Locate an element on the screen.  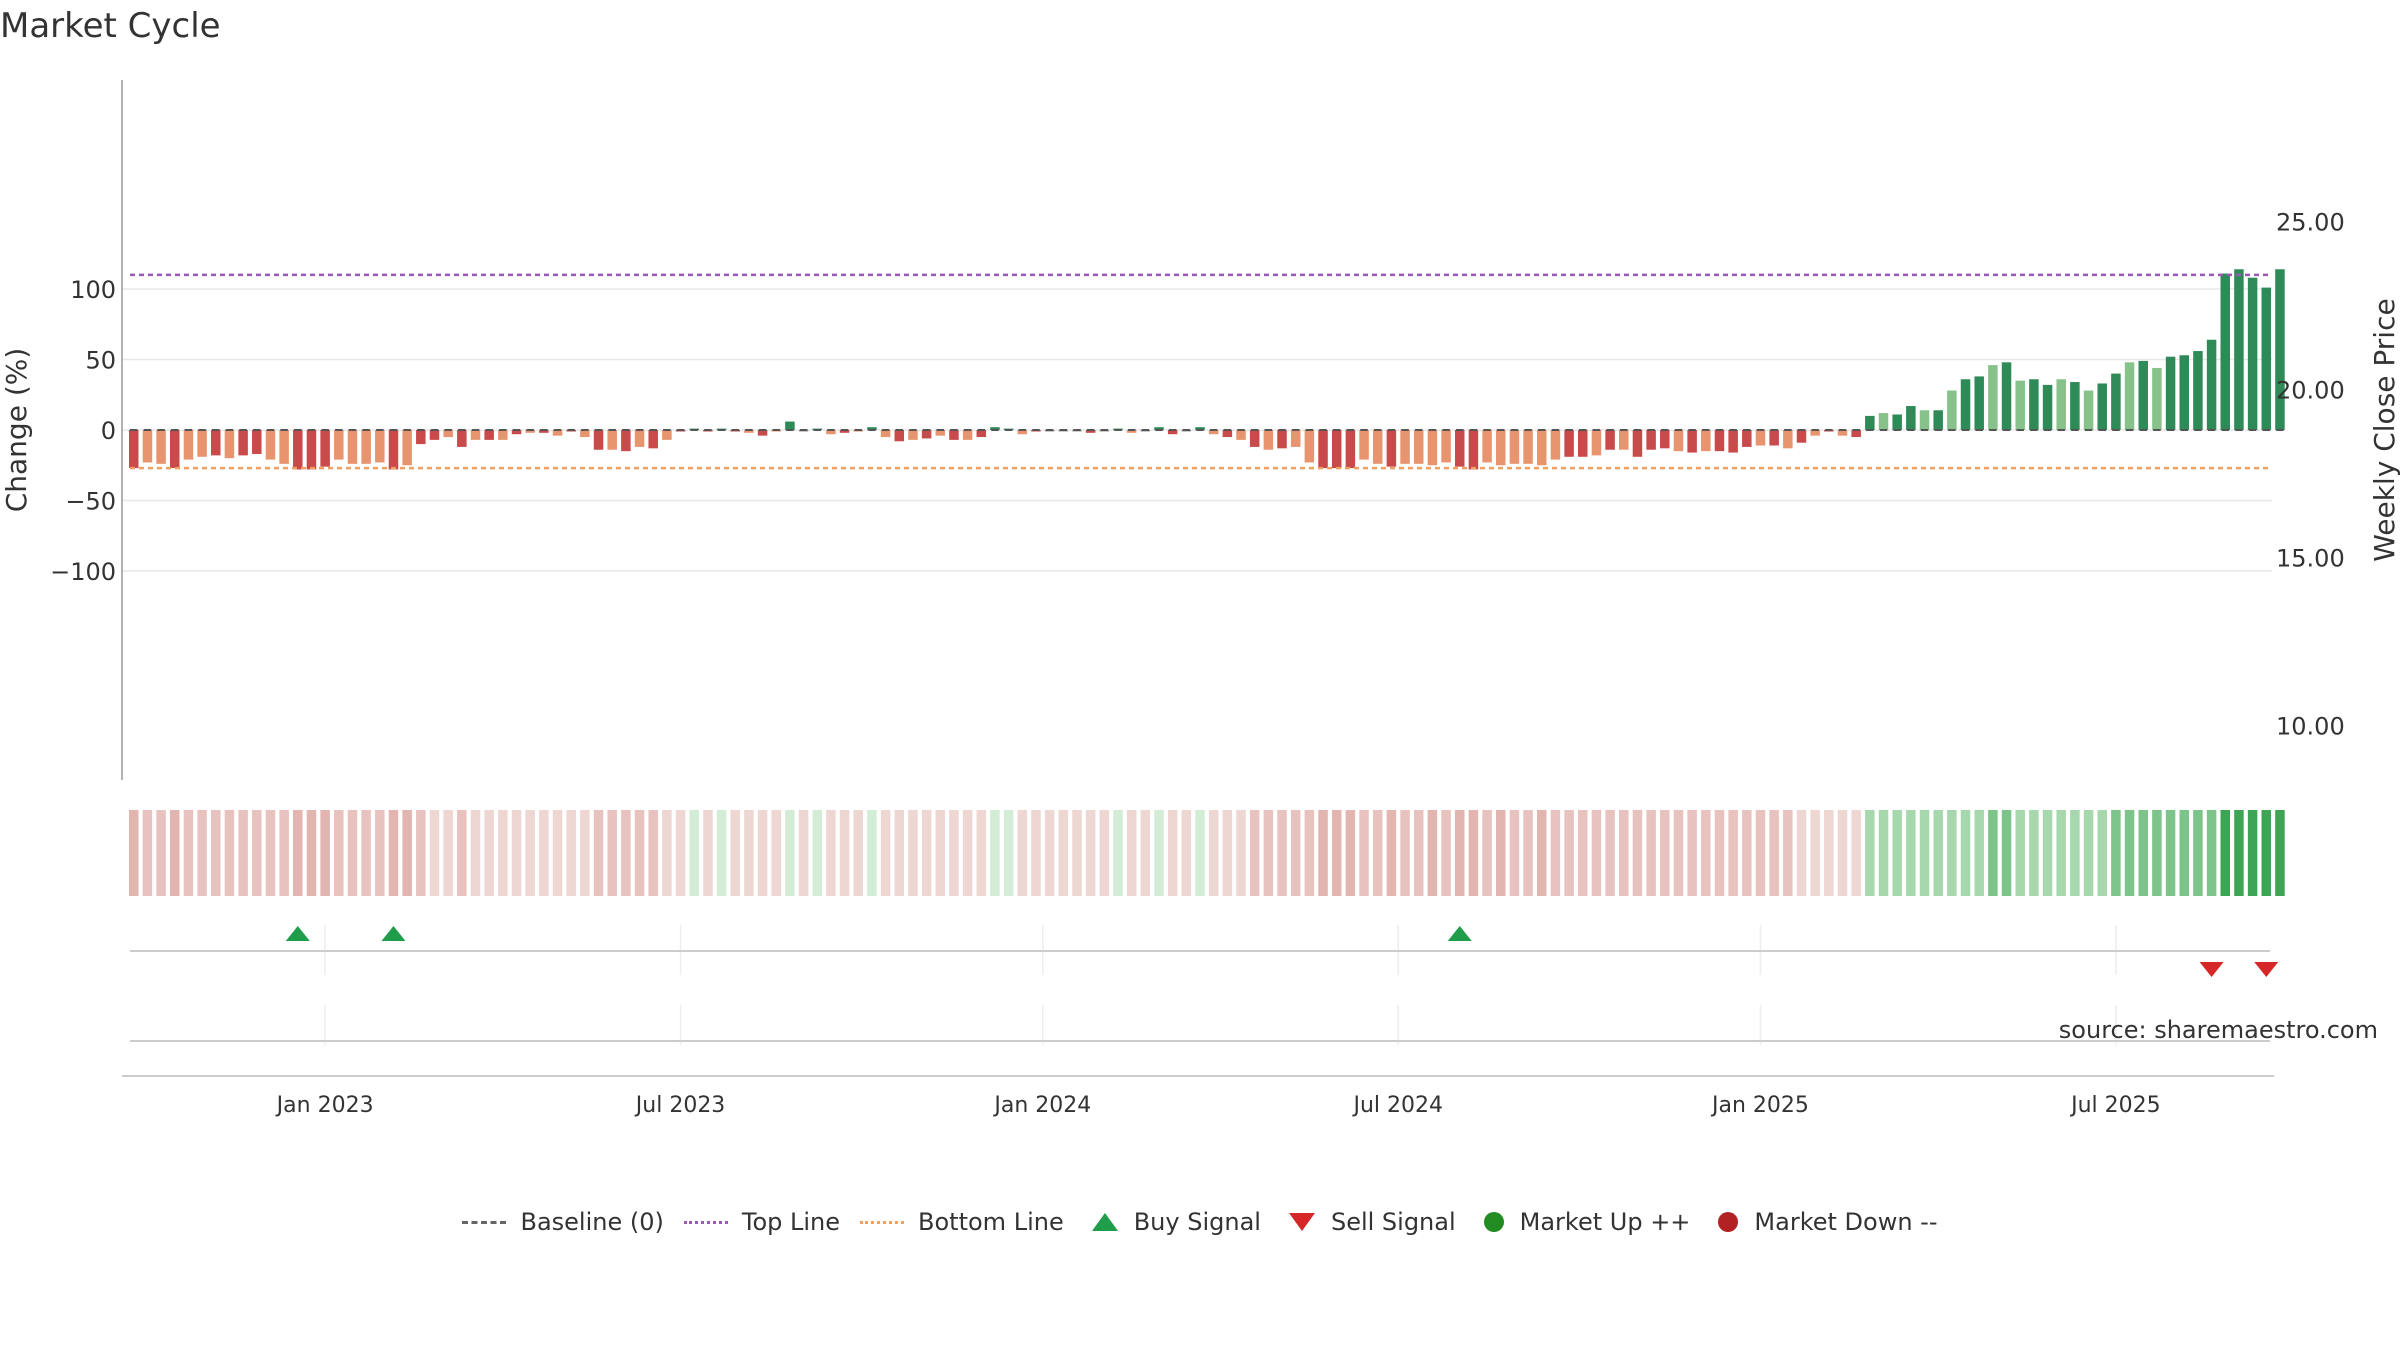
y-tick-label: −50 is located at coordinates (90, 502).